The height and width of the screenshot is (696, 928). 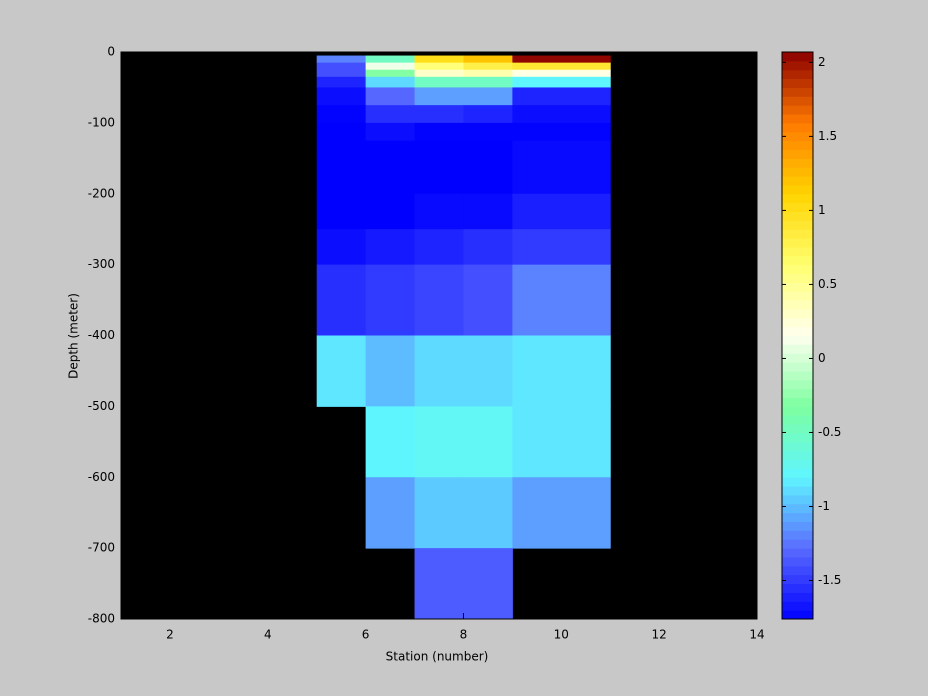 I want to click on y-tick-label: -400, so click(x=101, y=335).